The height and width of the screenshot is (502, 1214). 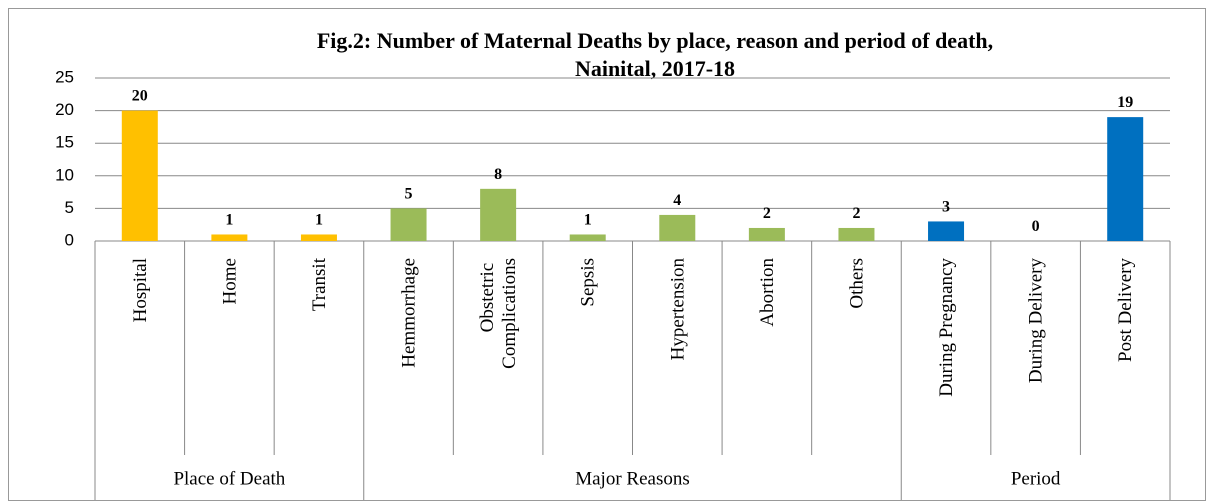 What do you see at coordinates (946, 327) in the screenshot?
I see `x-tick-label: During Pregnancy` at bounding box center [946, 327].